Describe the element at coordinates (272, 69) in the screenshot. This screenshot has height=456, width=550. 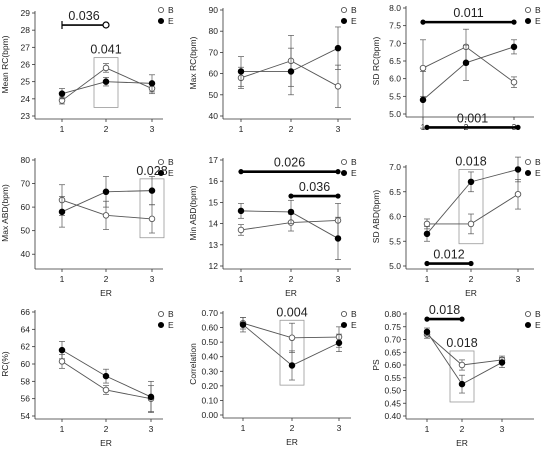
I see `chart-panel: 40 50 60 70 80 90 1 2 3 Max RC(bpm) BE` at that location.